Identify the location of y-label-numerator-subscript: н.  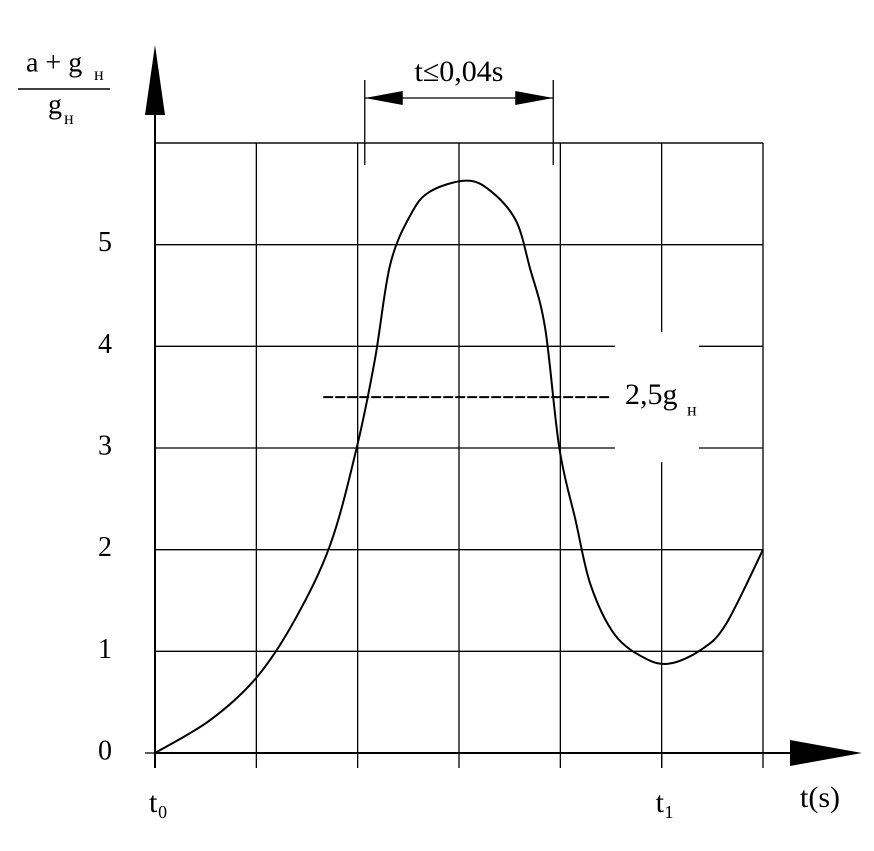
(99, 74).